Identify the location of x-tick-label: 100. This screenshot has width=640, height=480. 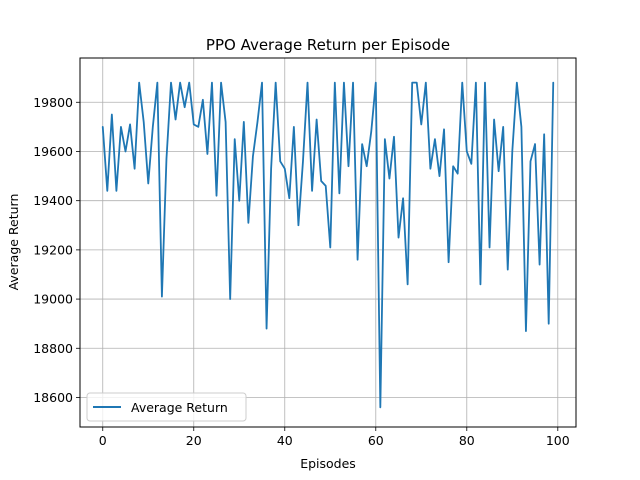
(558, 440).